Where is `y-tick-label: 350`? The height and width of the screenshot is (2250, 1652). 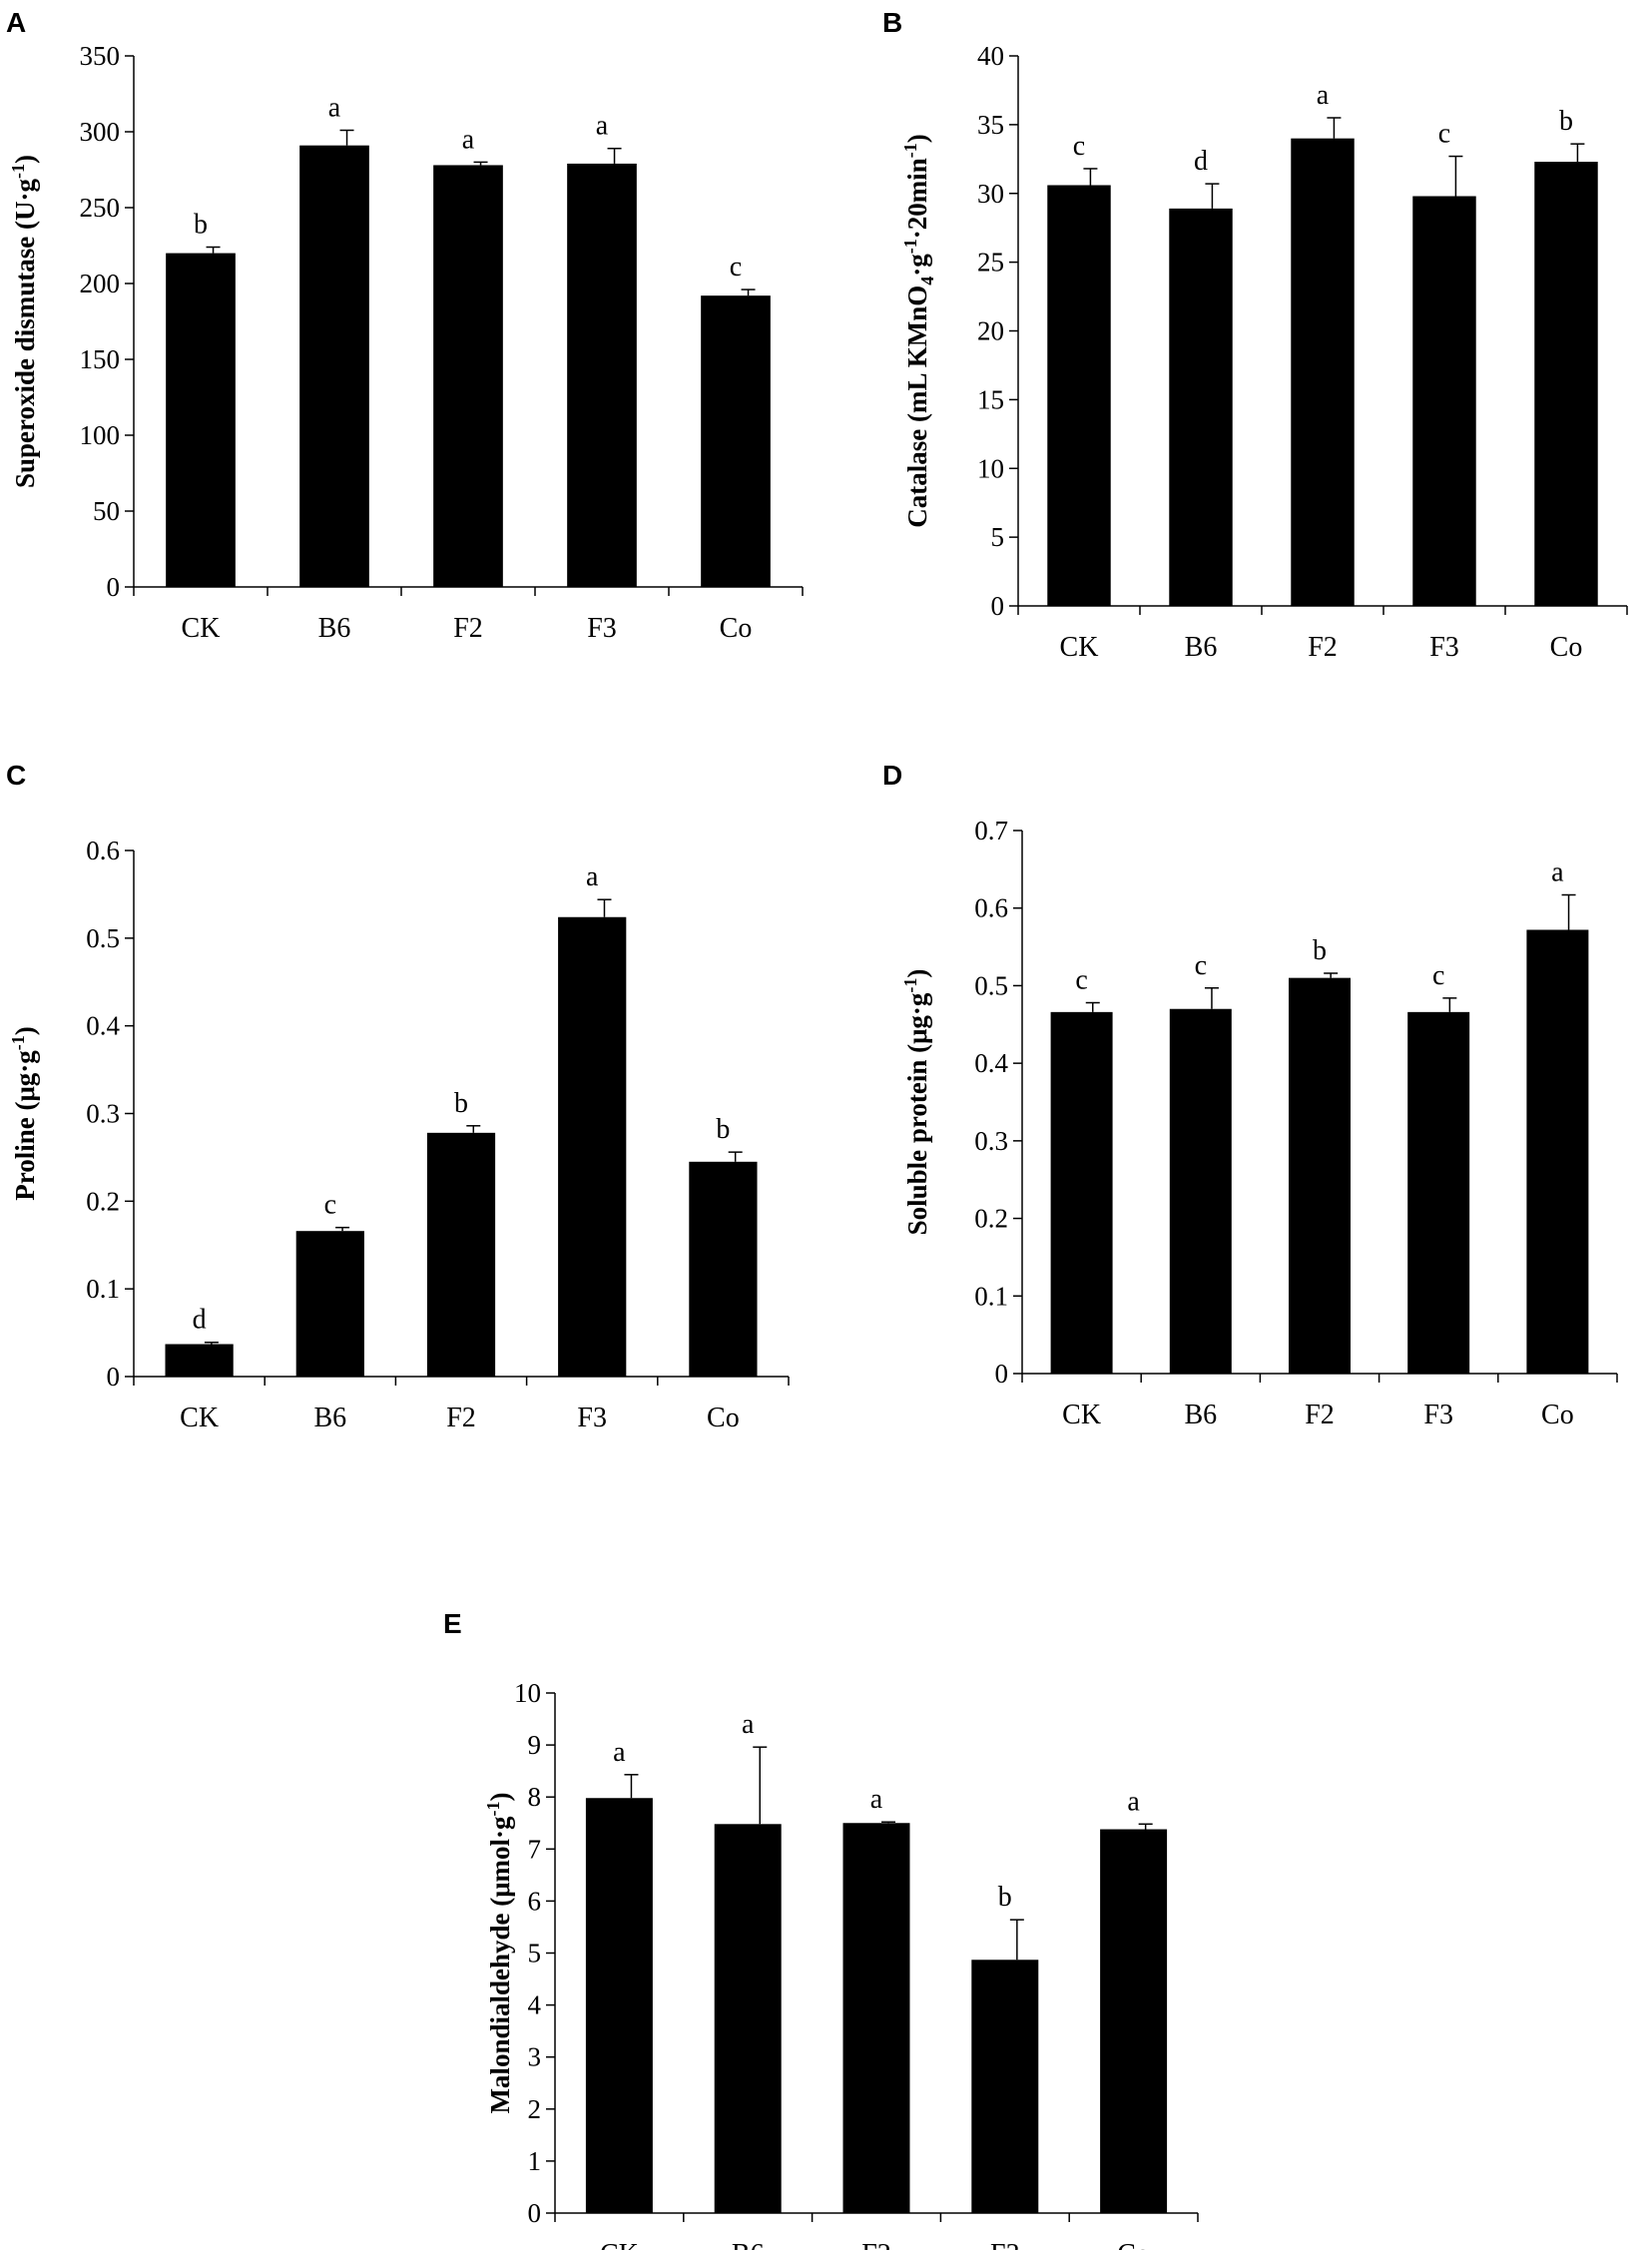 y-tick-label: 350 is located at coordinates (100, 56).